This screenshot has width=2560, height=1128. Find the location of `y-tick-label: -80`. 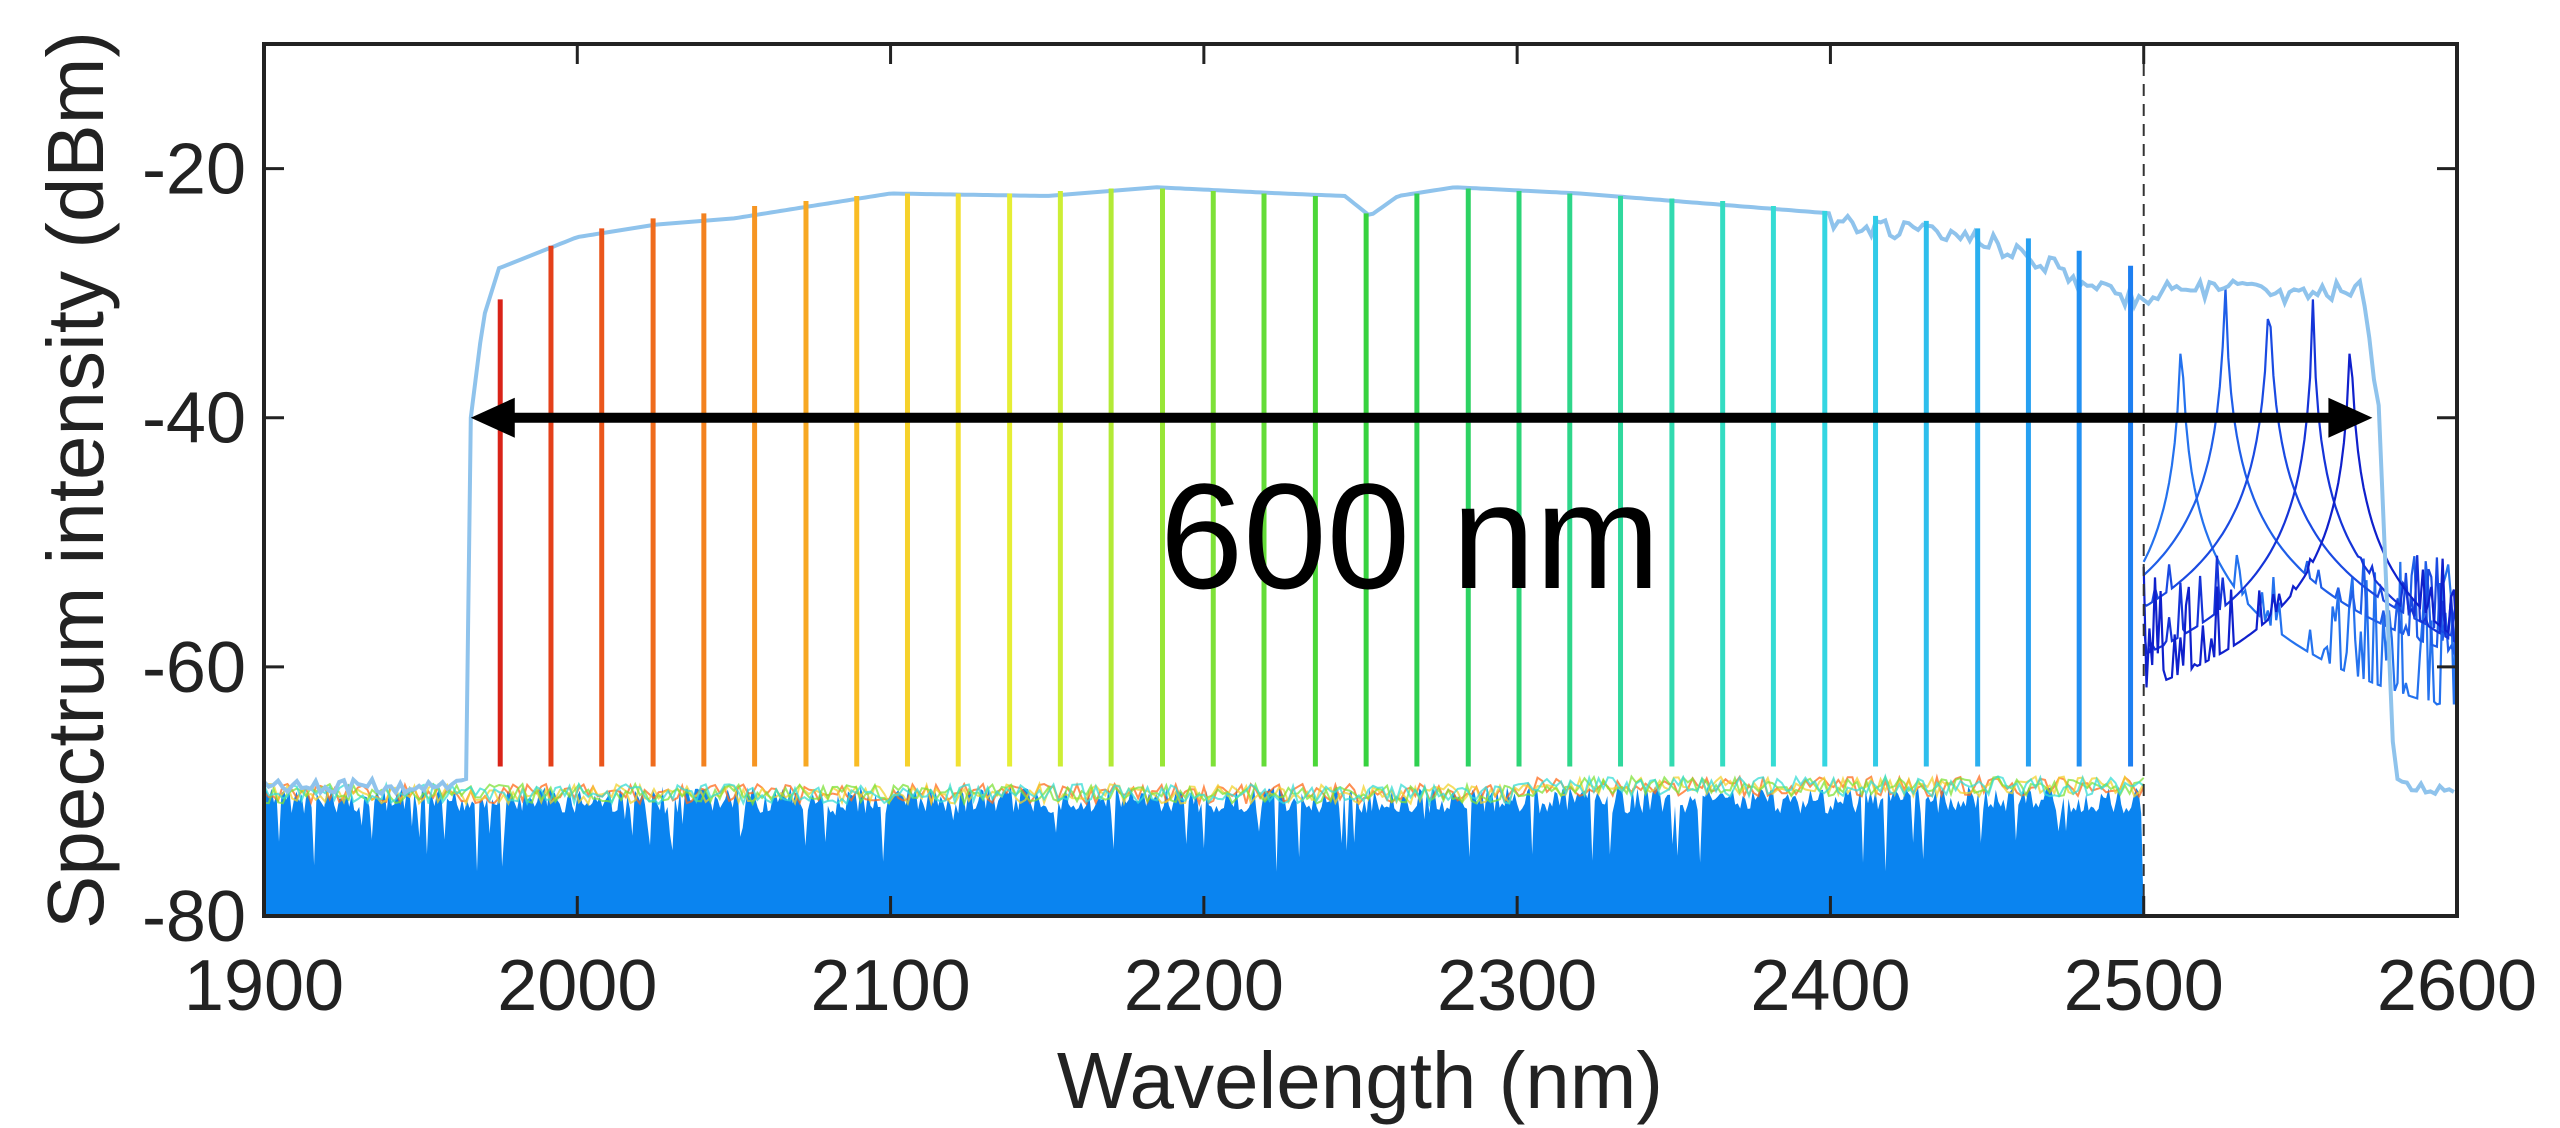

y-tick-label: -80 is located at coordinates (194, 917).